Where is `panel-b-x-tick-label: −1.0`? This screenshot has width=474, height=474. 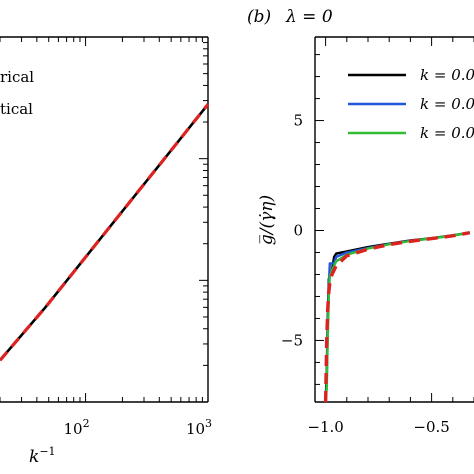
panel-b-x-tick-label: −1.0 is located at coordinates (325, 427).